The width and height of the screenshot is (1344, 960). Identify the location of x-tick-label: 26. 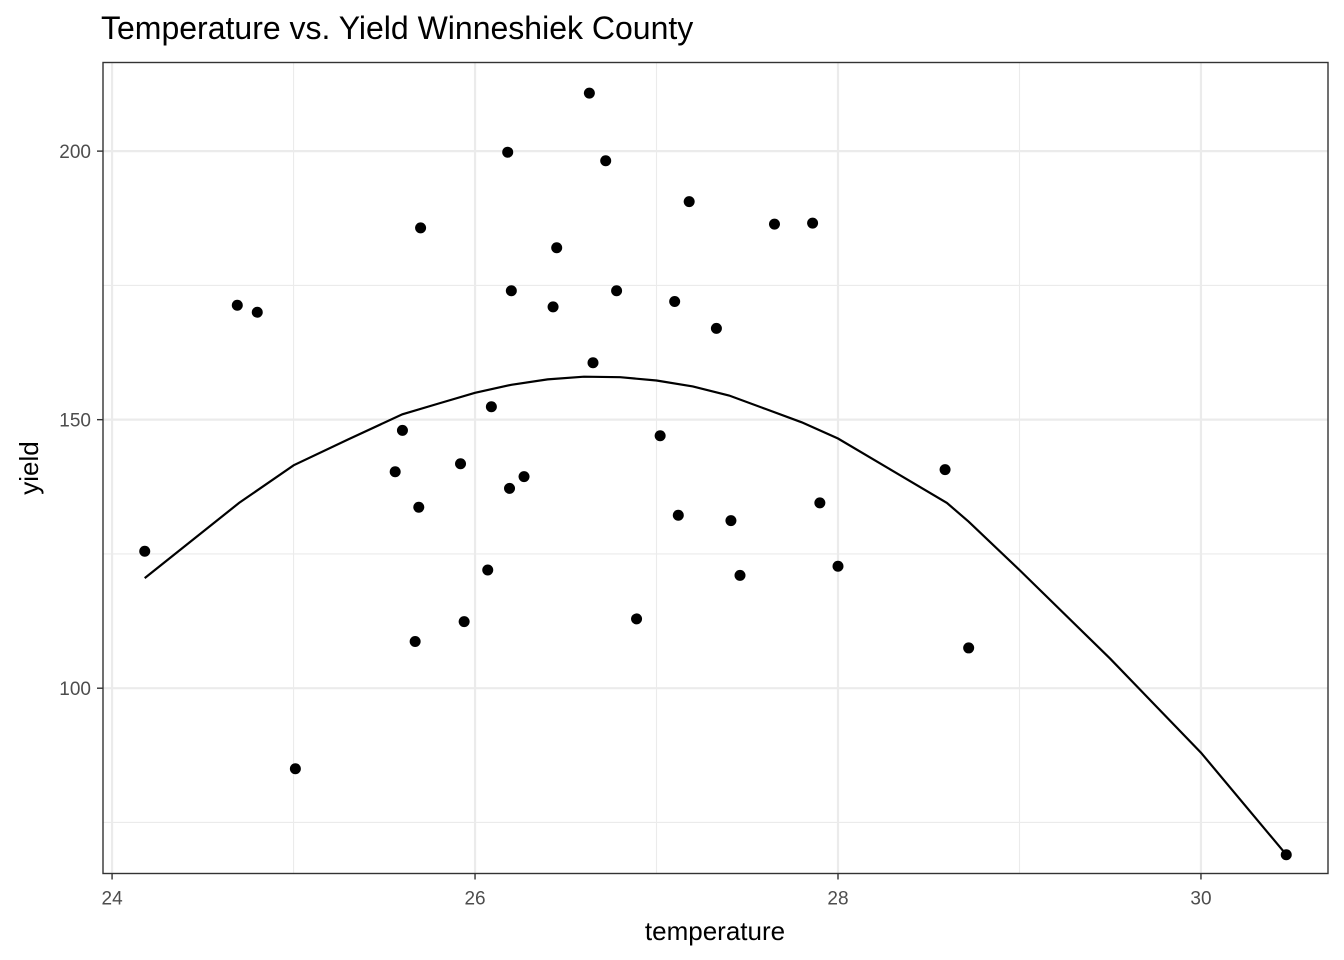
(474, 899).